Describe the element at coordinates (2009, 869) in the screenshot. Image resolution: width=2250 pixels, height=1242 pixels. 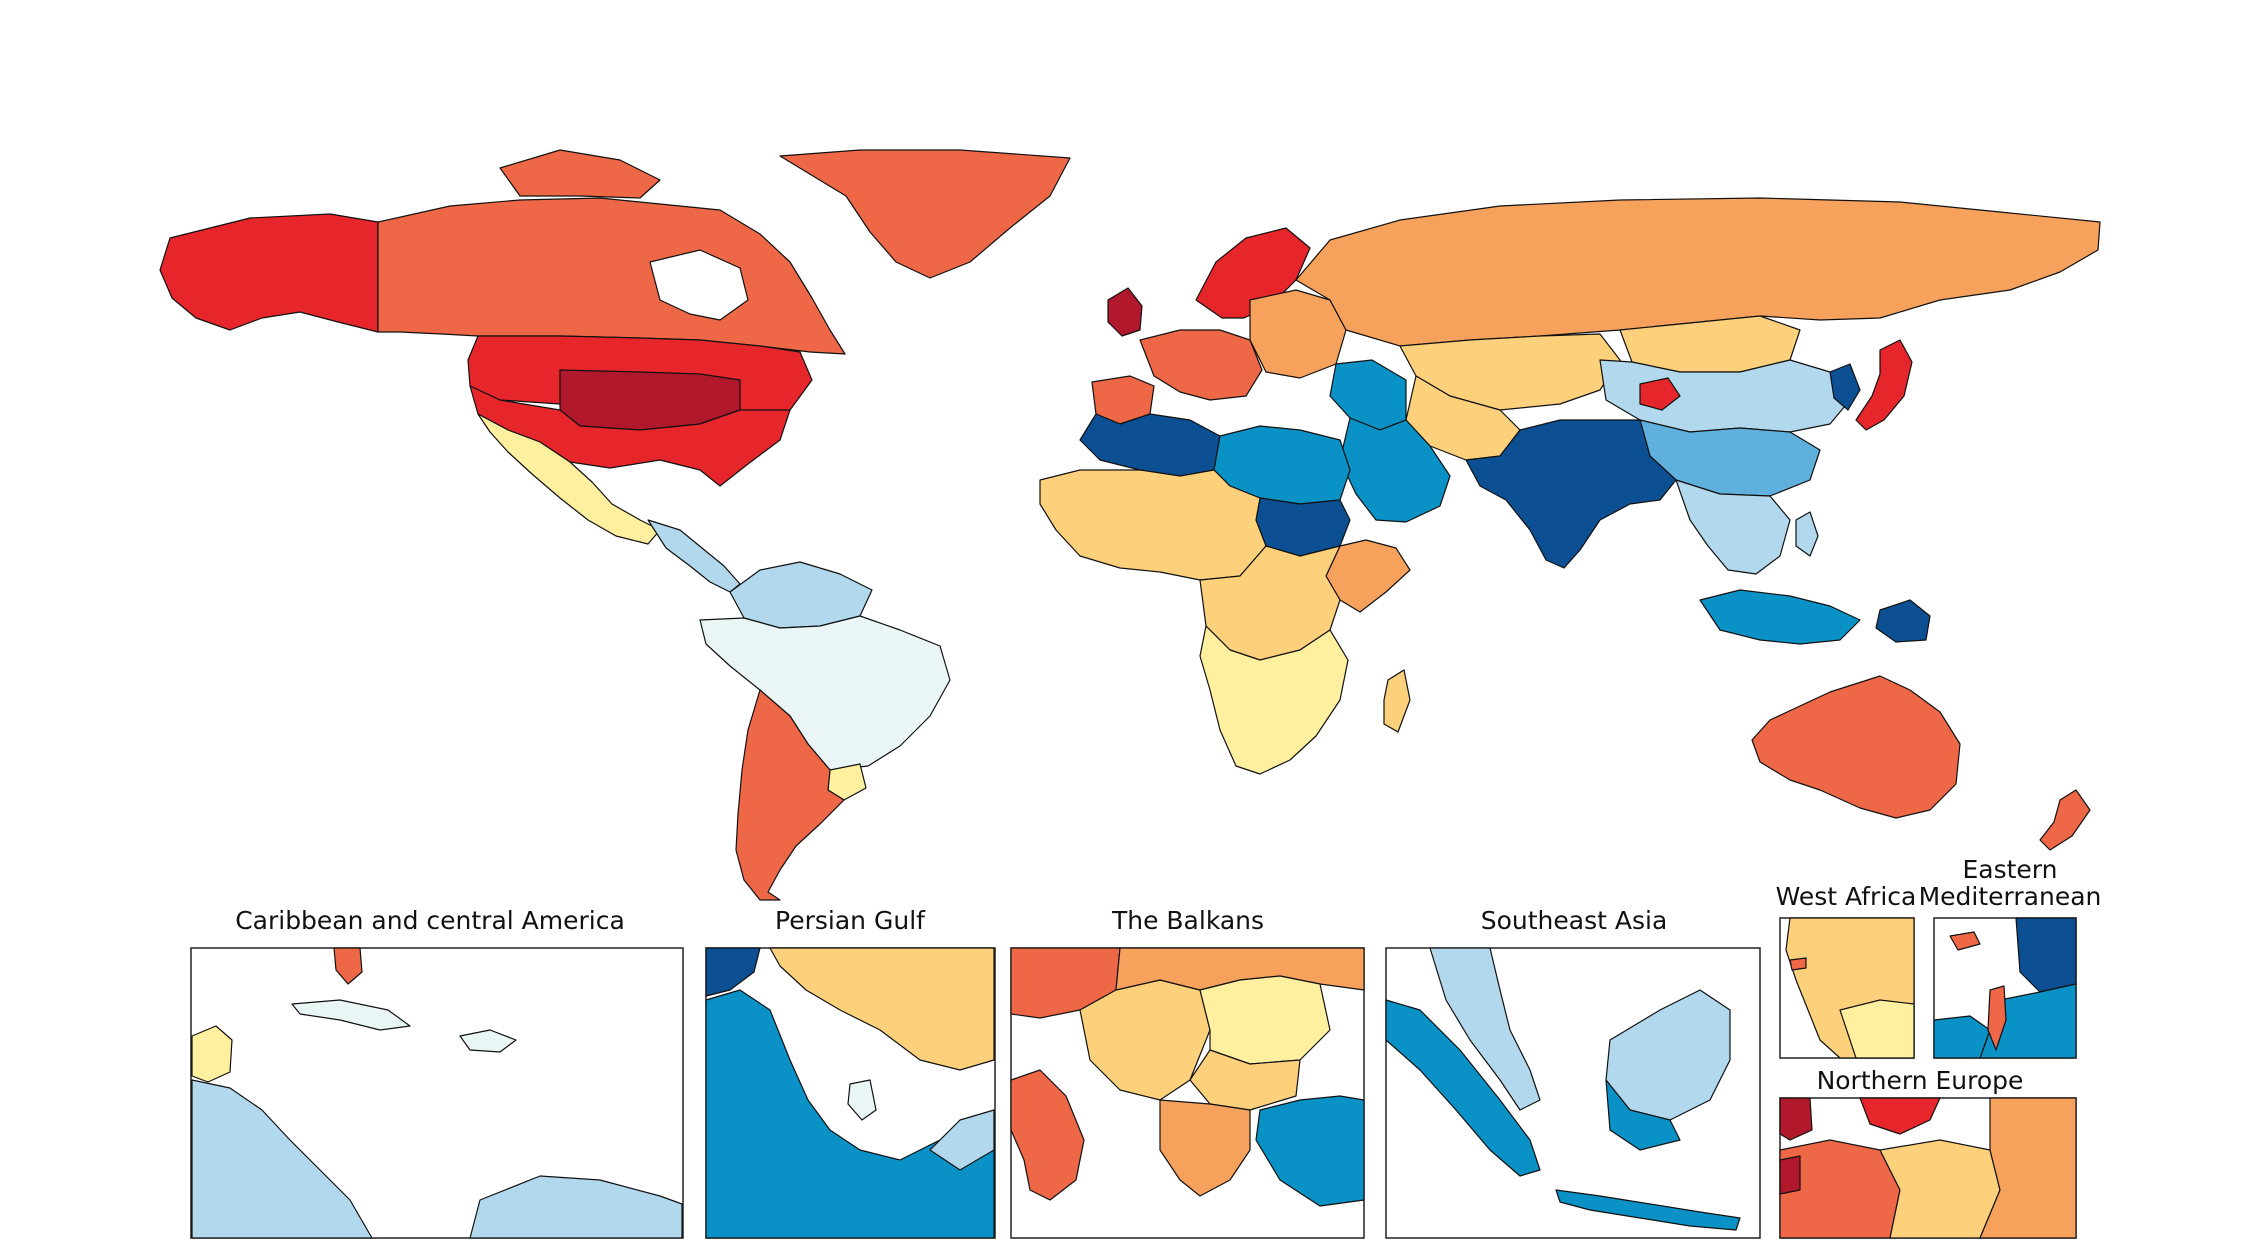
I see `inset-title-eastern-med-line1: Eastern` at that location.